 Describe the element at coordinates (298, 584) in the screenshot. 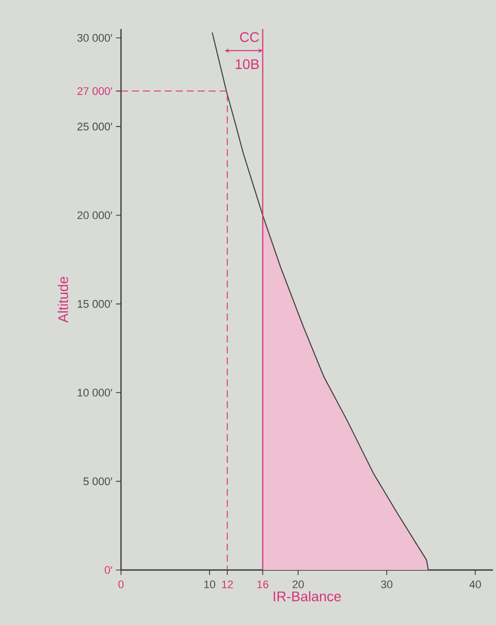

I see `x-tick-label: 20` at that location.